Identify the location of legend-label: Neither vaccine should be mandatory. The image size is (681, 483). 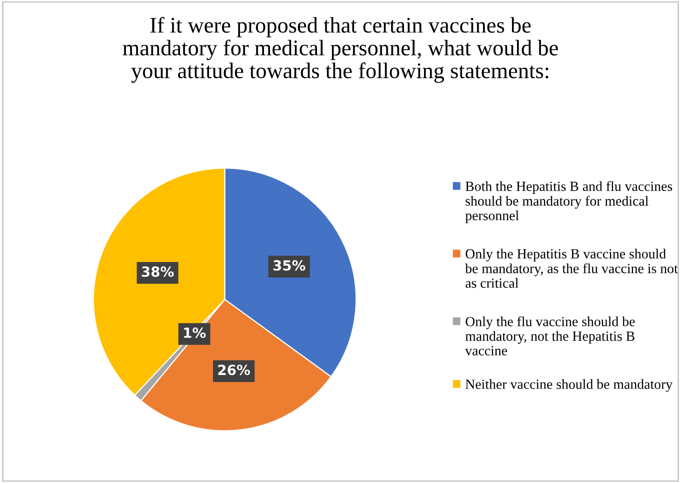
(569, 385).